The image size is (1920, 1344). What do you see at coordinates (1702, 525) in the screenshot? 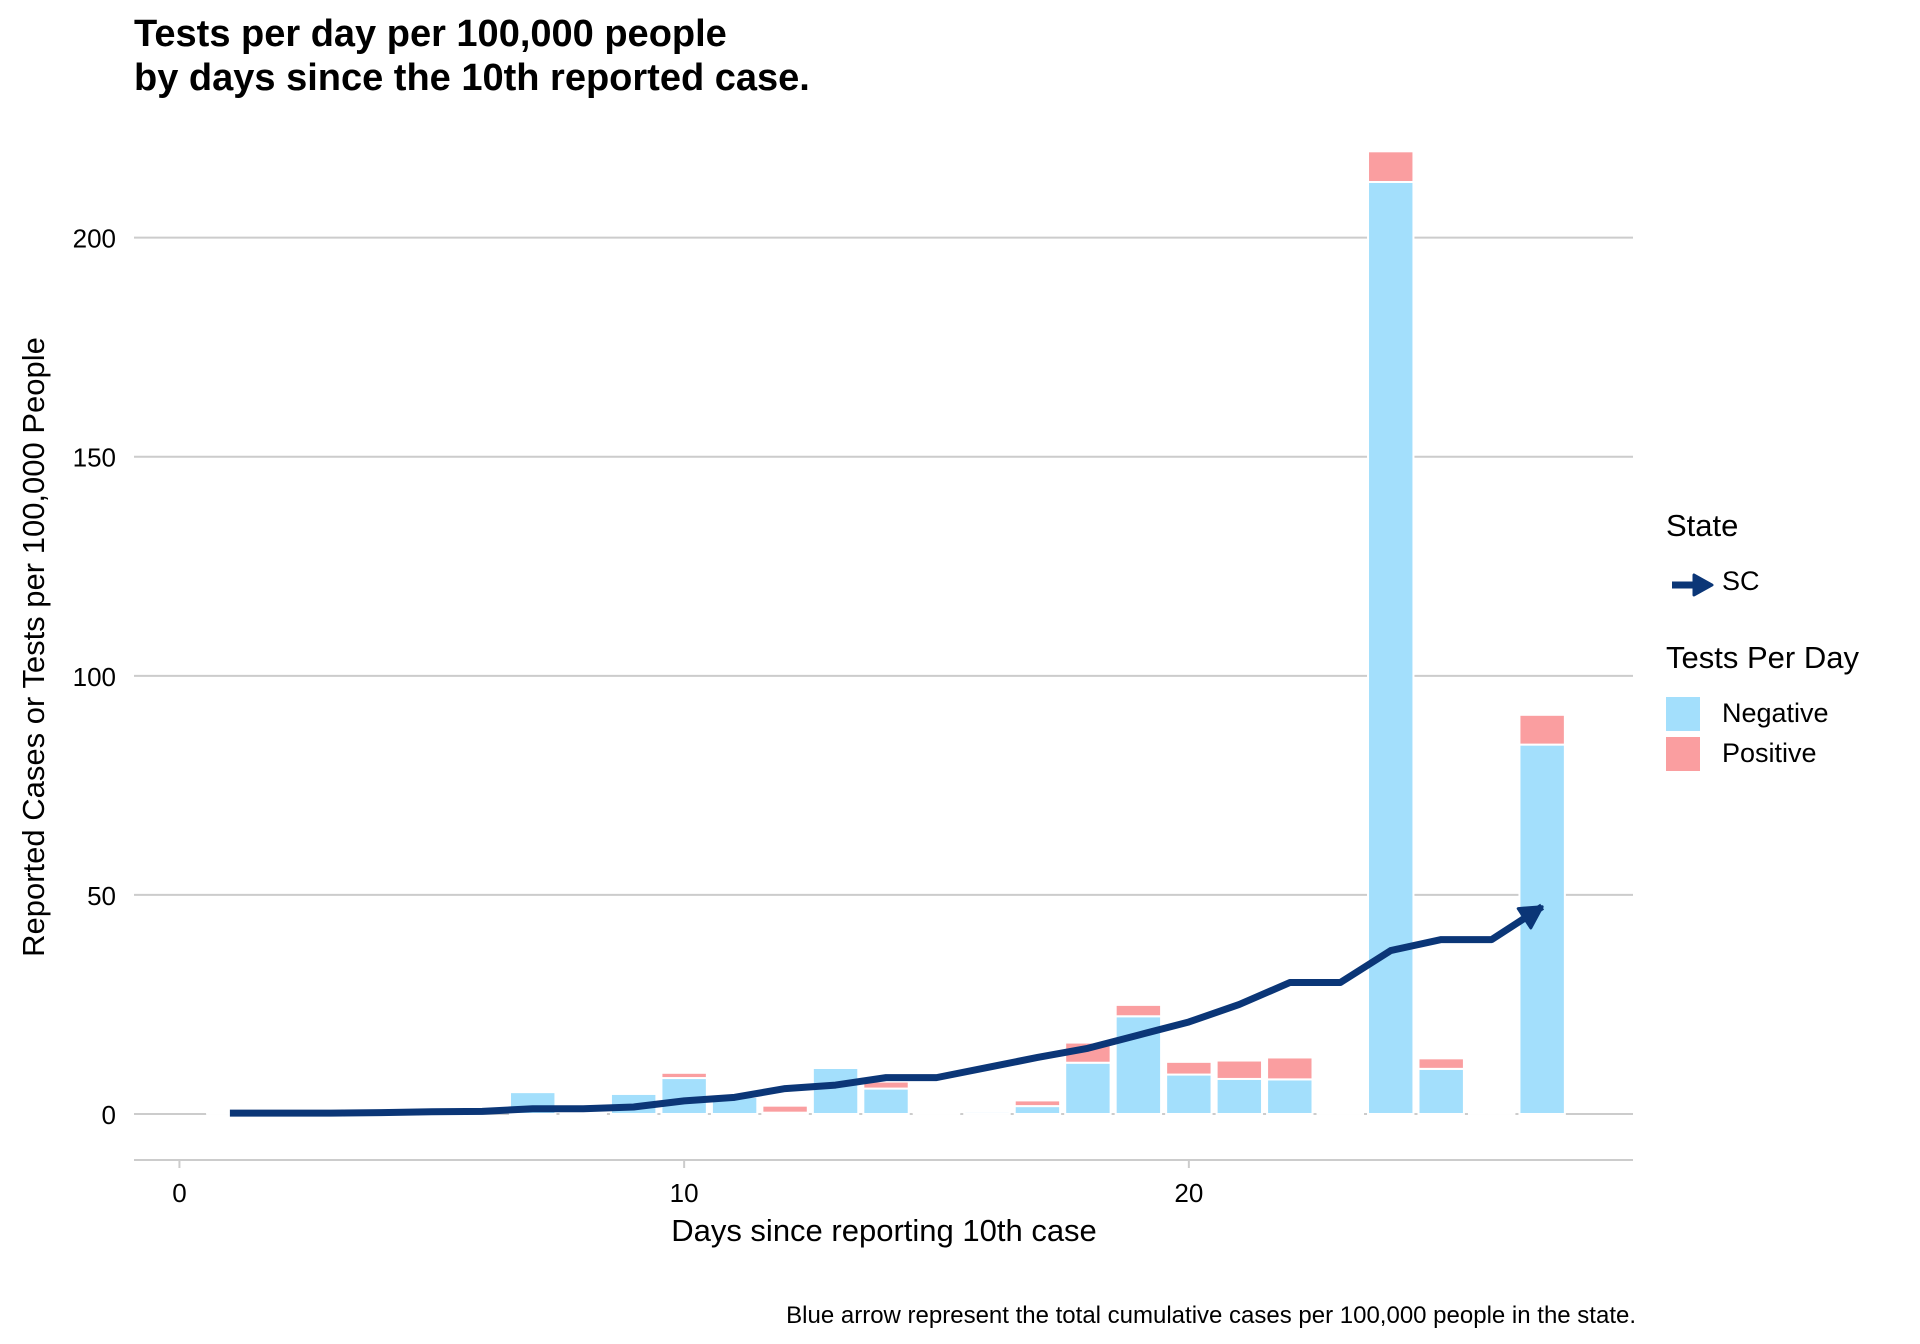
I see `legend-state-title: State` at bounding box center [1702, 525].